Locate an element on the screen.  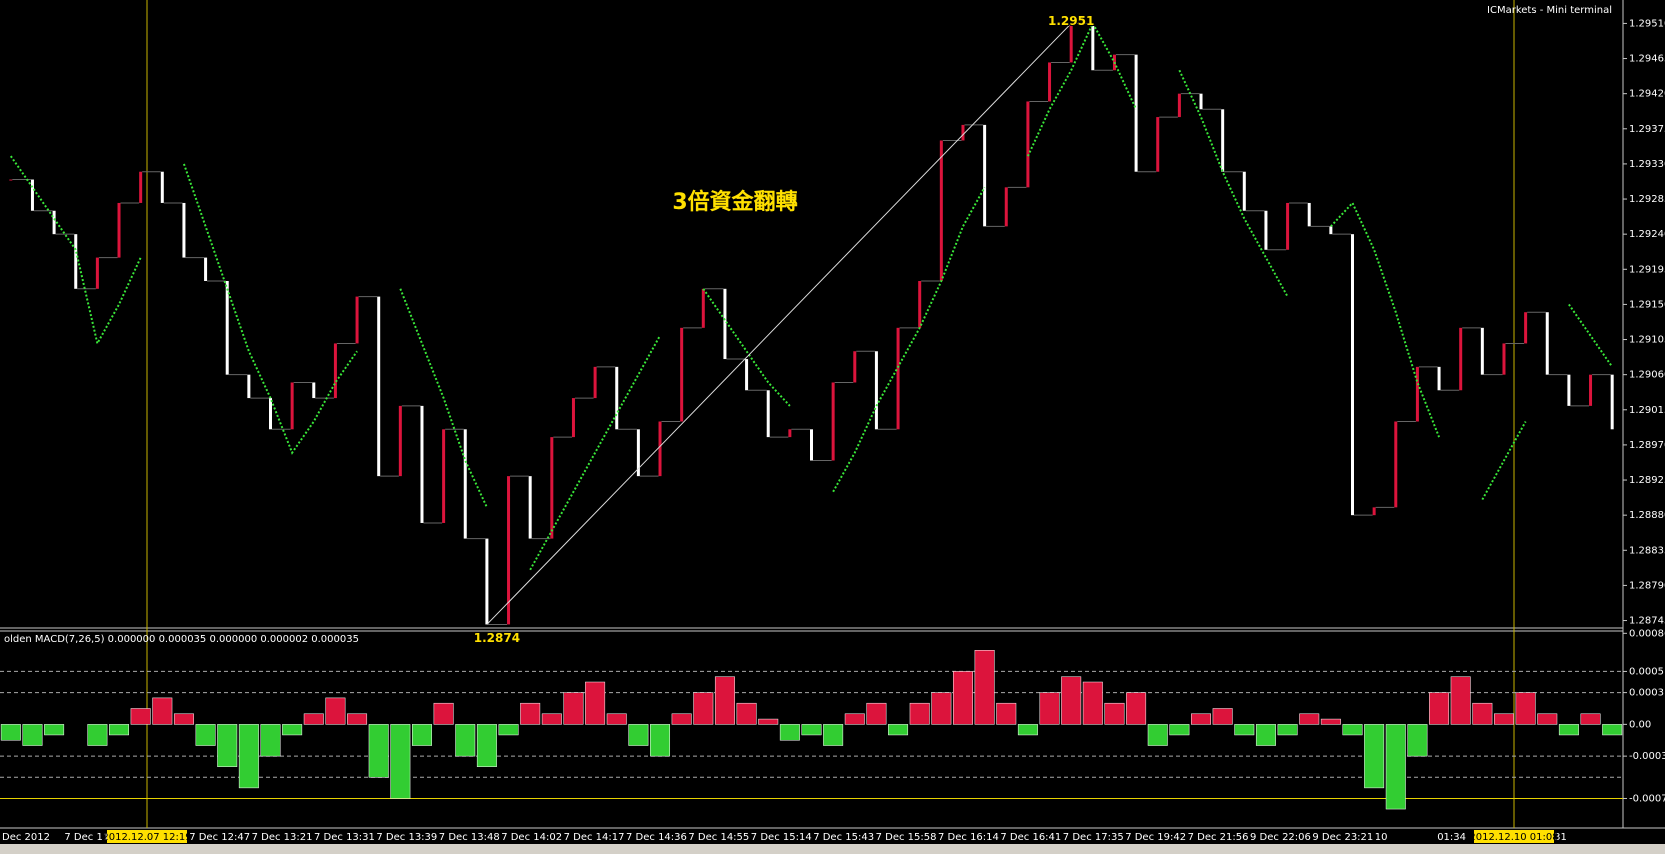
y-tick-label: 0.0003 is located at coordinates (1646, 693).